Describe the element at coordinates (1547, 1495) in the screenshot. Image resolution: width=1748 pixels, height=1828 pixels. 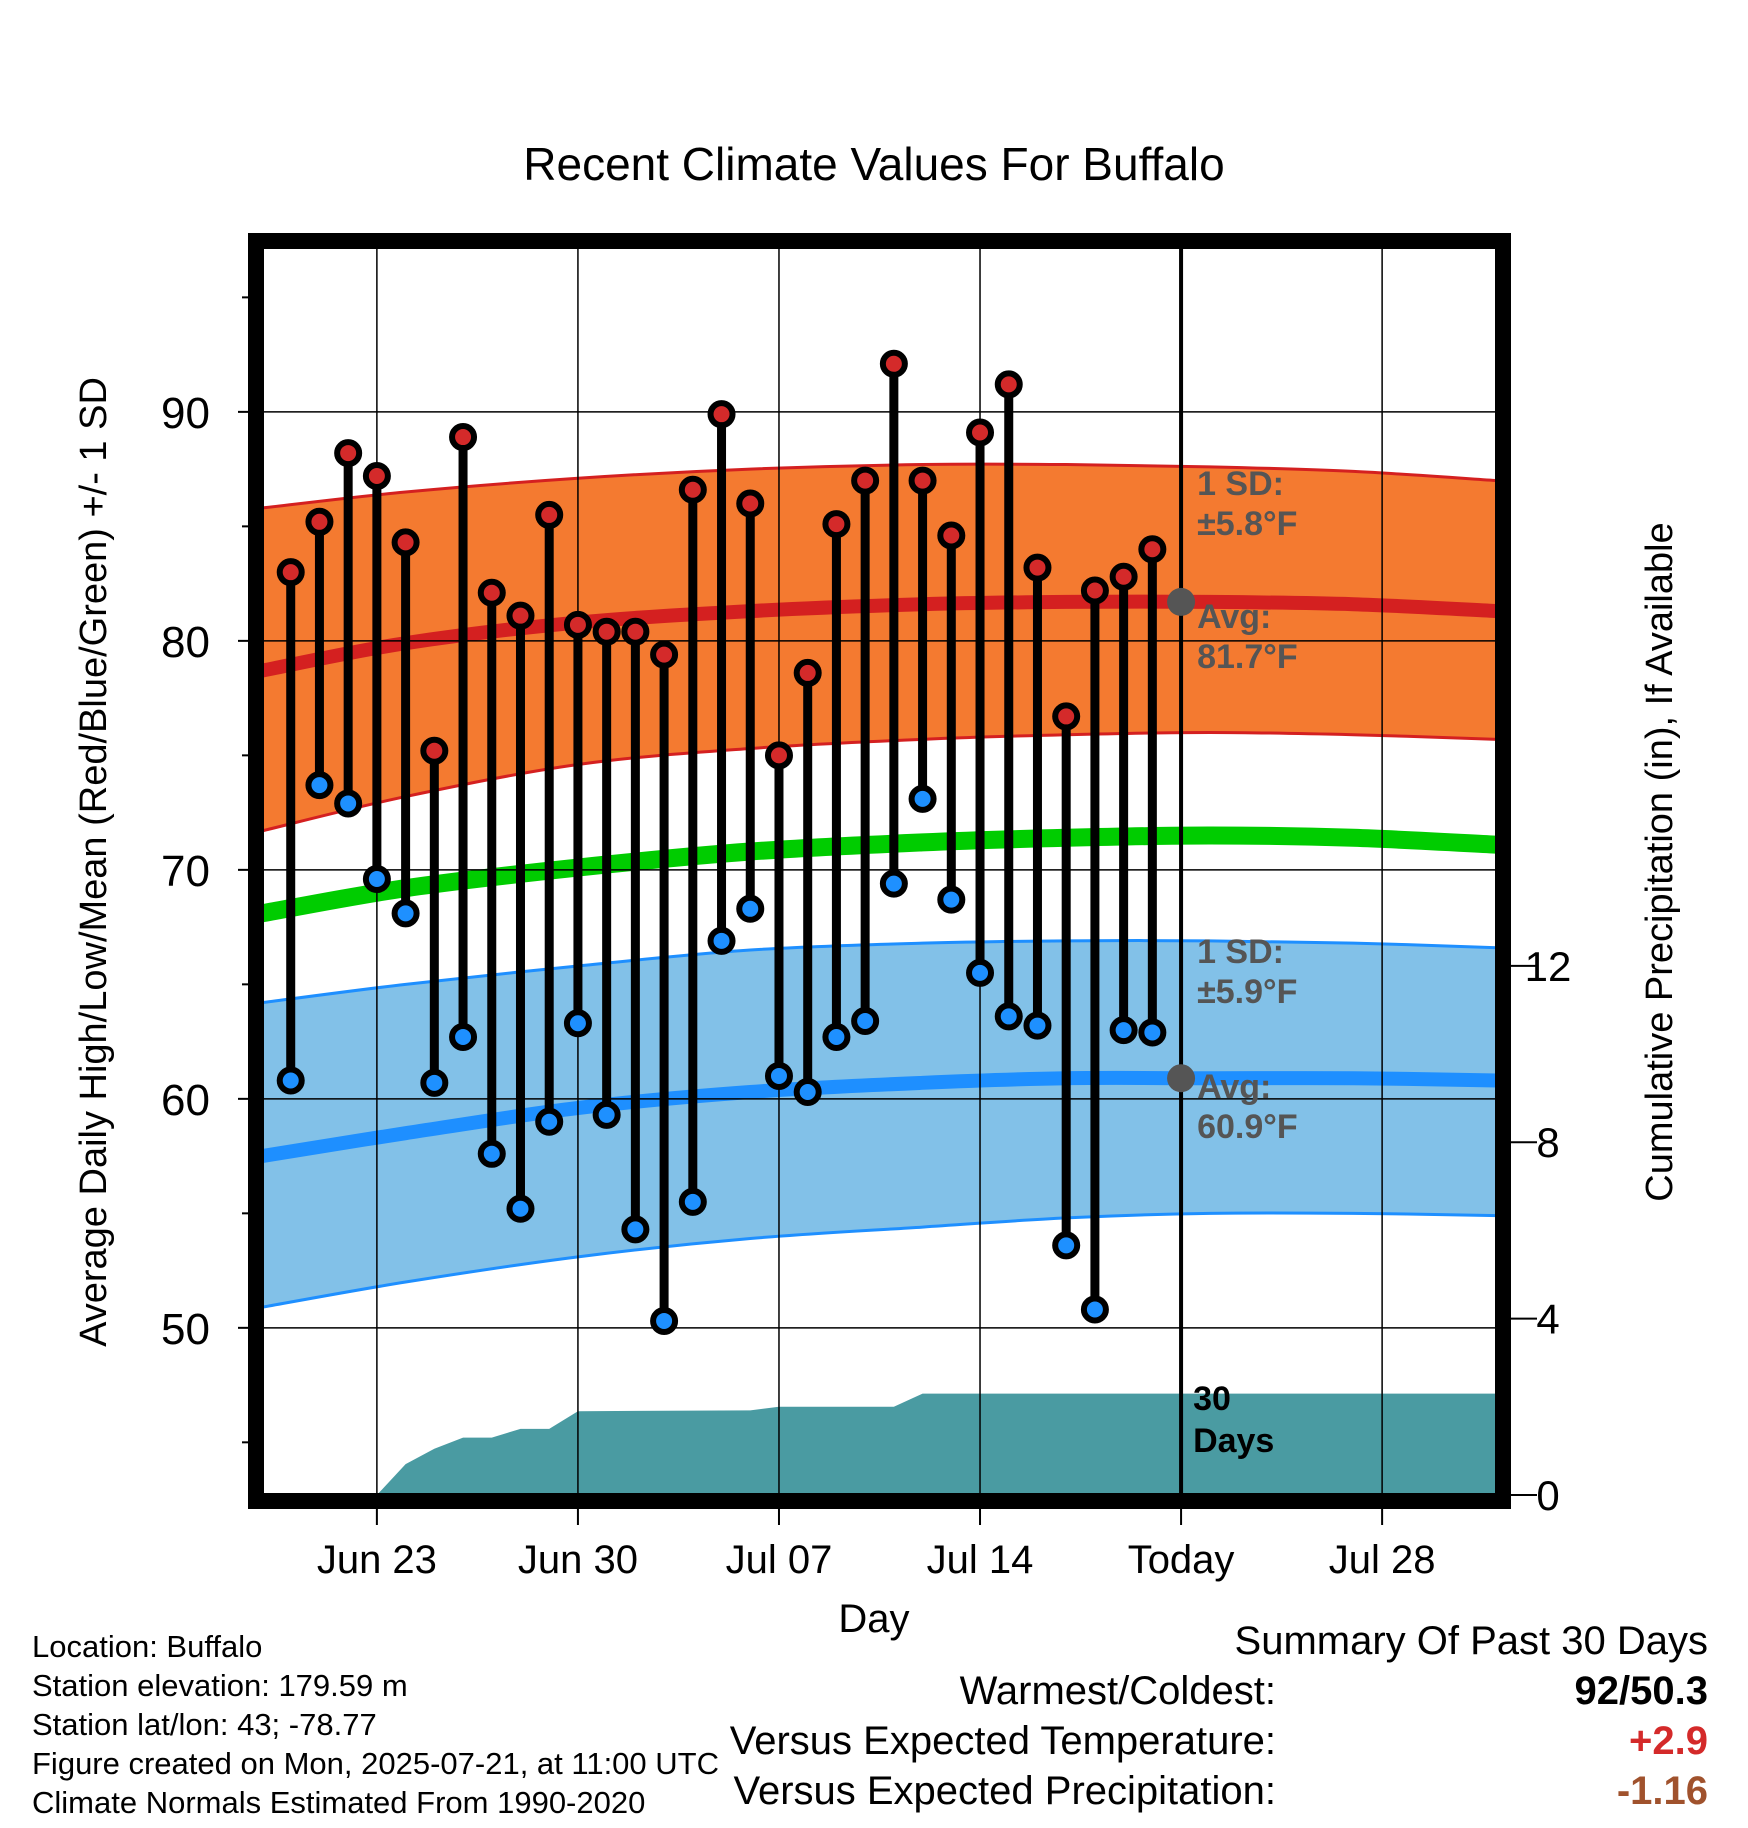
I see `y2-tick-label: 0` at that location.